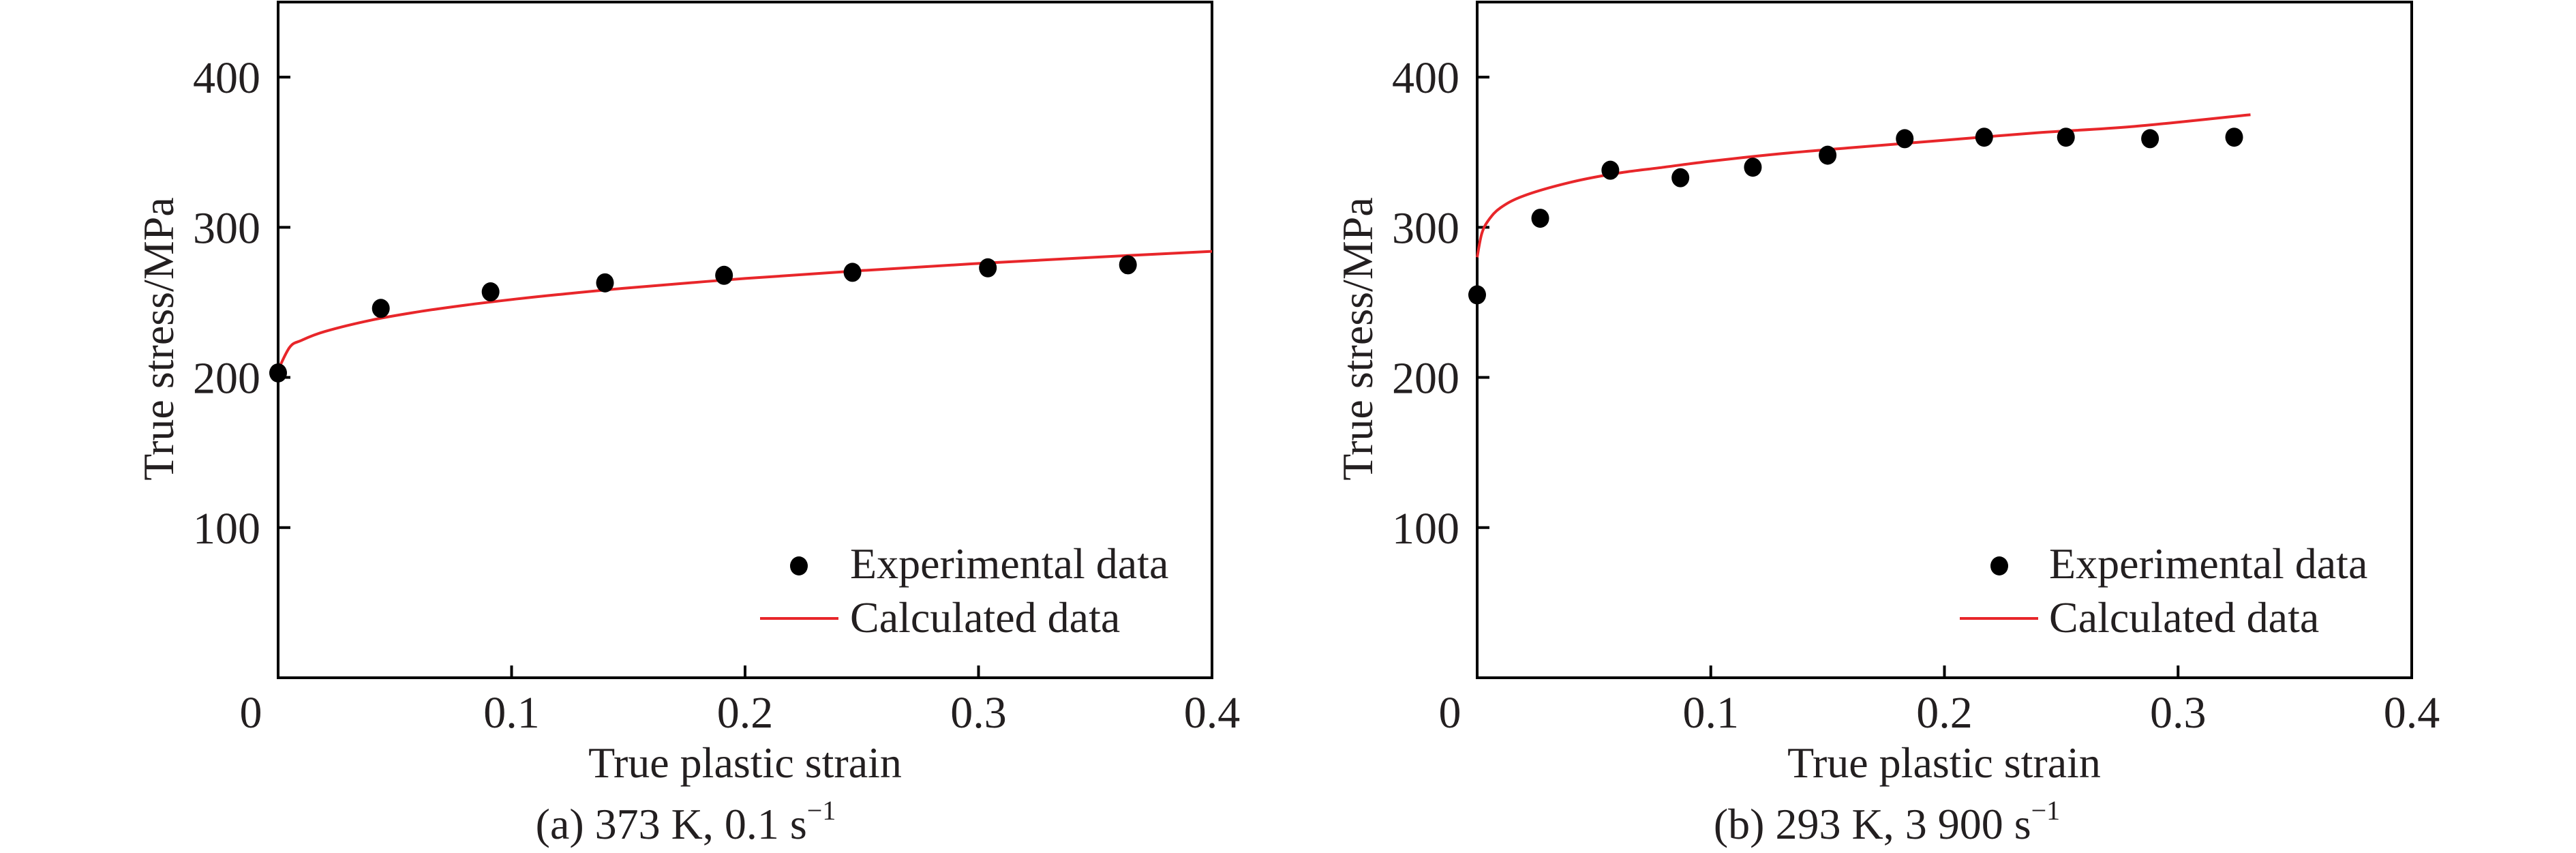 This screenshot has height=853, width=2576. Describe the element at coordinates (1864, 186) in the screenshot. I see `panel-b-calculated-line` at that location.